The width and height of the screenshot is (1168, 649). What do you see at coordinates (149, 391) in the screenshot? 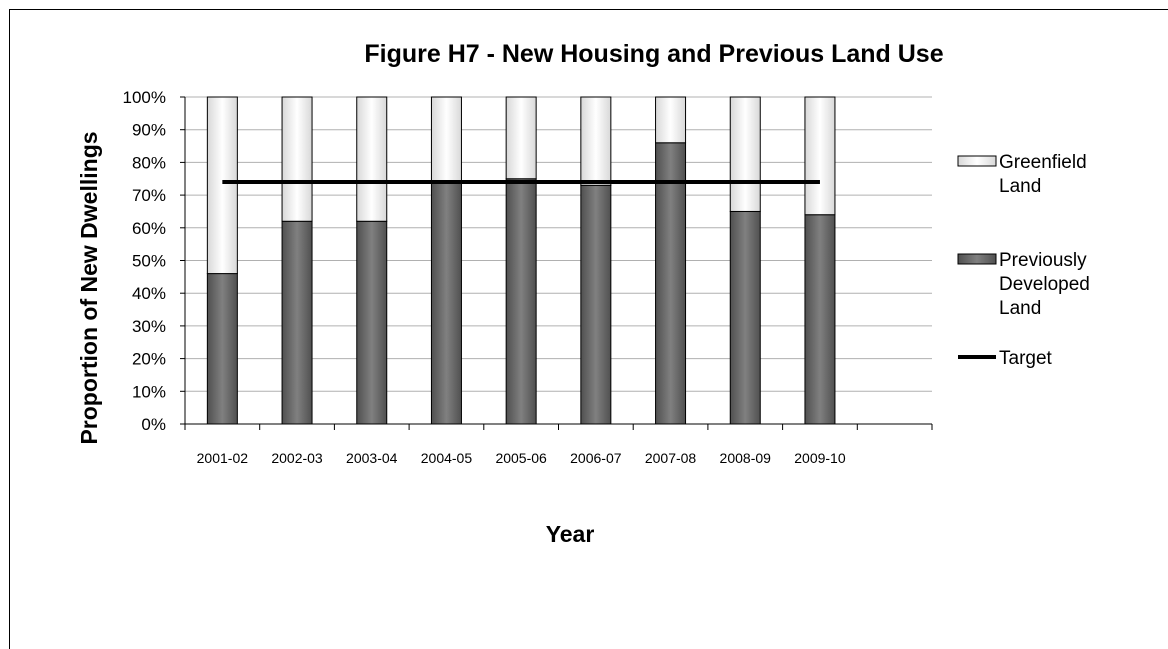
I see `y-tick-label: 10%` at bounding box center [149, 391].